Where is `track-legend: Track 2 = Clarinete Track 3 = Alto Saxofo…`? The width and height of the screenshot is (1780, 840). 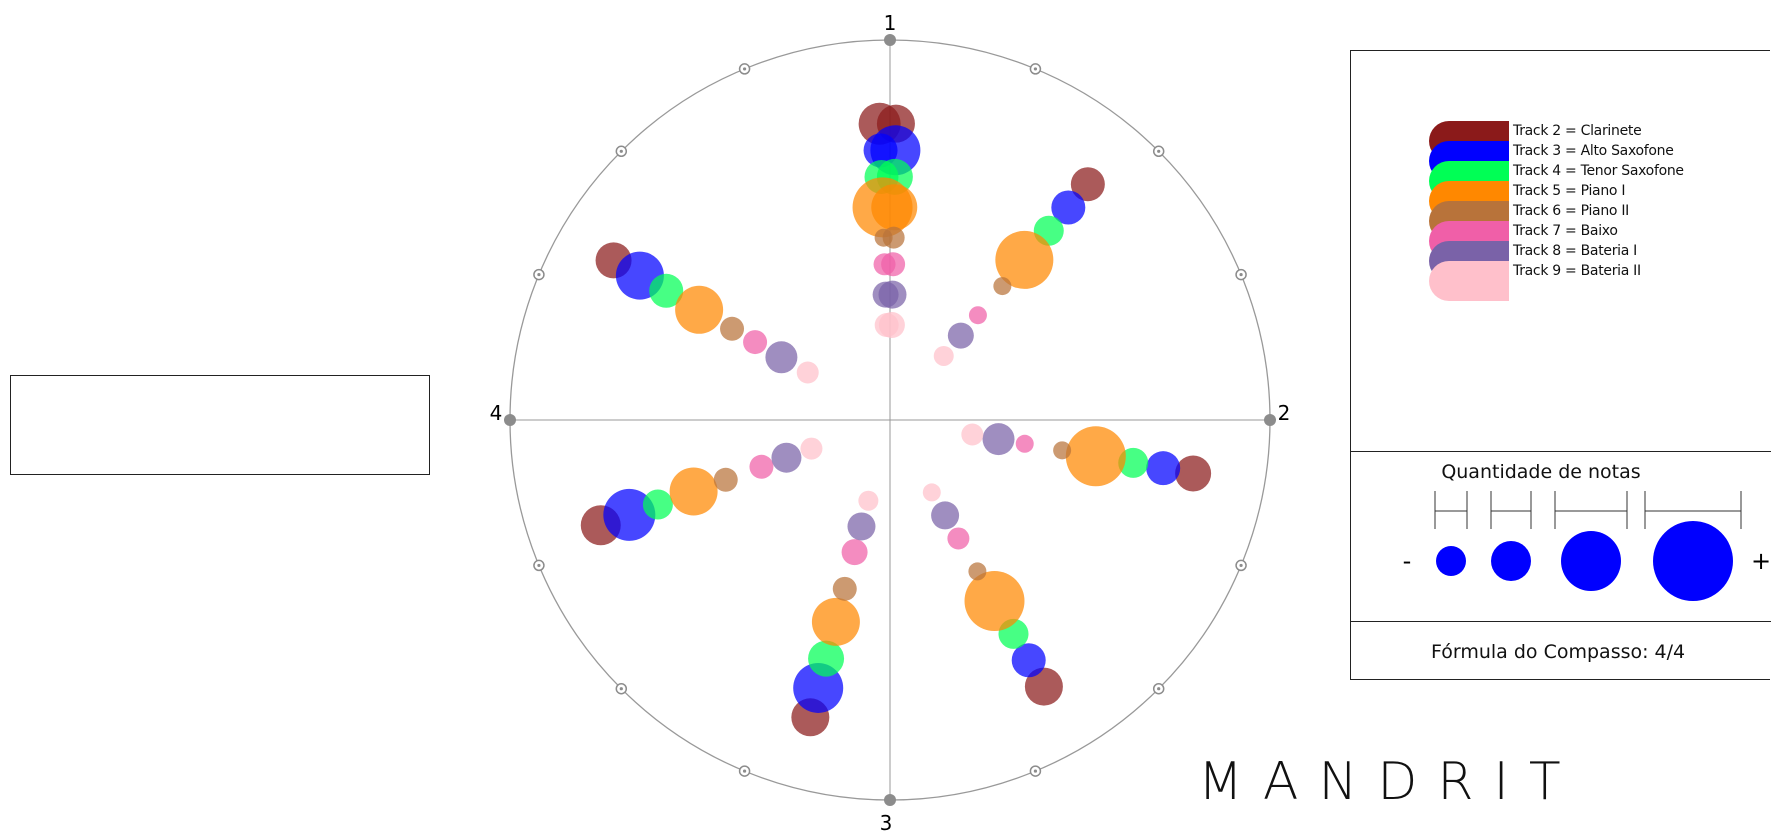
track-legend: Track 2 = Clarinete Track 3 = Alto Saxofo… is located at coordinates (1589, 211).